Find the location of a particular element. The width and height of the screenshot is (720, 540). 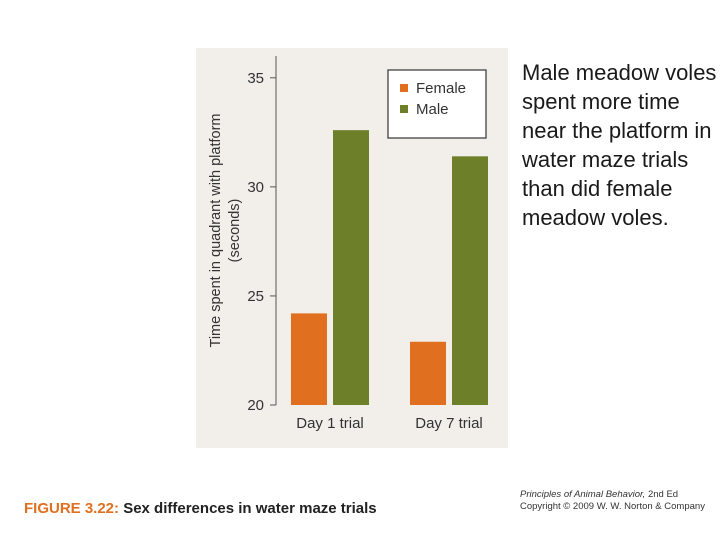

book-edition: 2nd Ed is located at coordinates (663, 494).